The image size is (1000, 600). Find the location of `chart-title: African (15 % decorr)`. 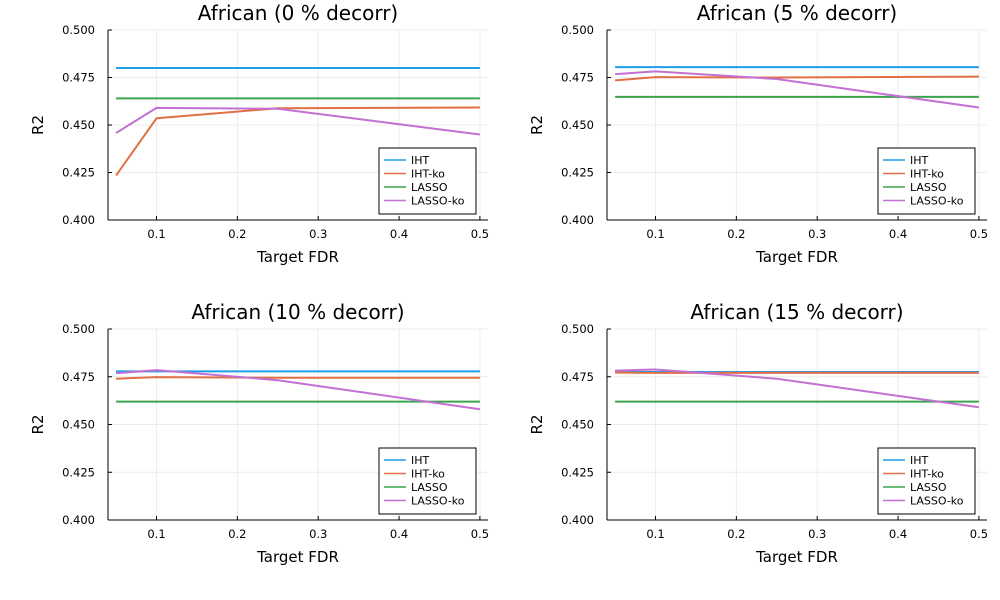

chart-title: African (15 % decorr) is located at coordinates (796, 312).